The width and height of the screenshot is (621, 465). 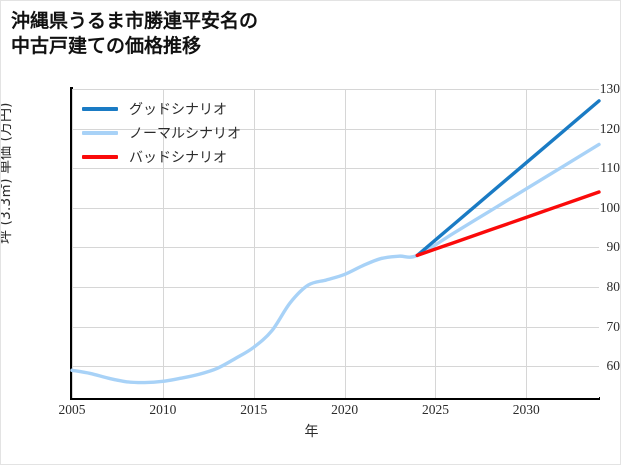 I want to click on y-axis-label: 坪 (3.3㎡) 単価 (万円), so click(x=7, y=173).